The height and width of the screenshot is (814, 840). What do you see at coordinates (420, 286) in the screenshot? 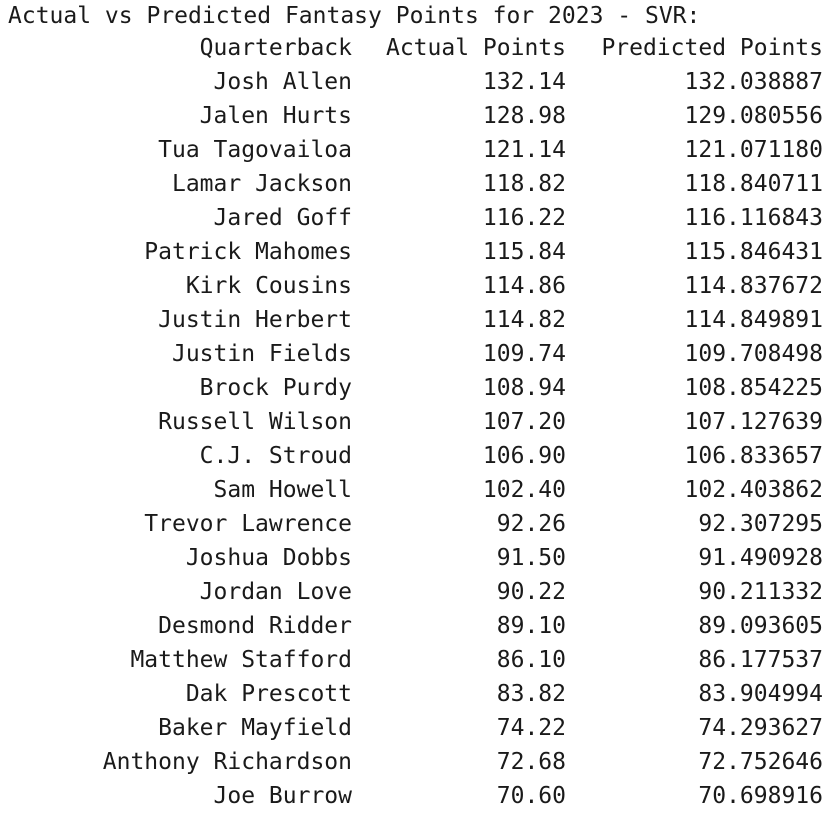
I see `table-row: Kirk Cousins 114.86 114.837672` at bounding box center [420, 286].